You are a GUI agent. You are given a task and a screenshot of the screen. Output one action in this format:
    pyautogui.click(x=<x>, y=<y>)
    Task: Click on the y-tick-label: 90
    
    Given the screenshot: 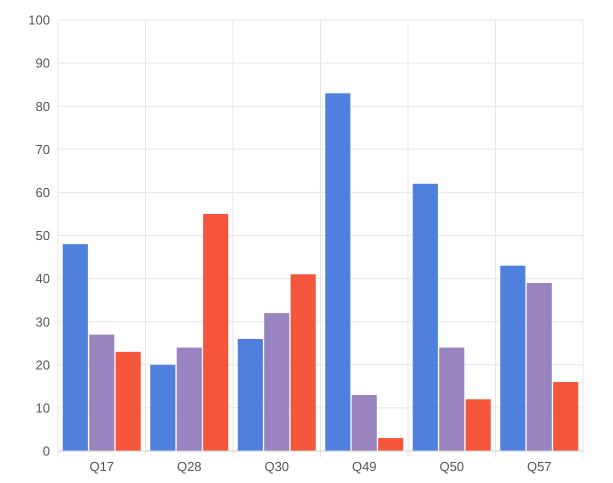 What is the action you would take?
    pyautogui.click(x=43, y=63)
    